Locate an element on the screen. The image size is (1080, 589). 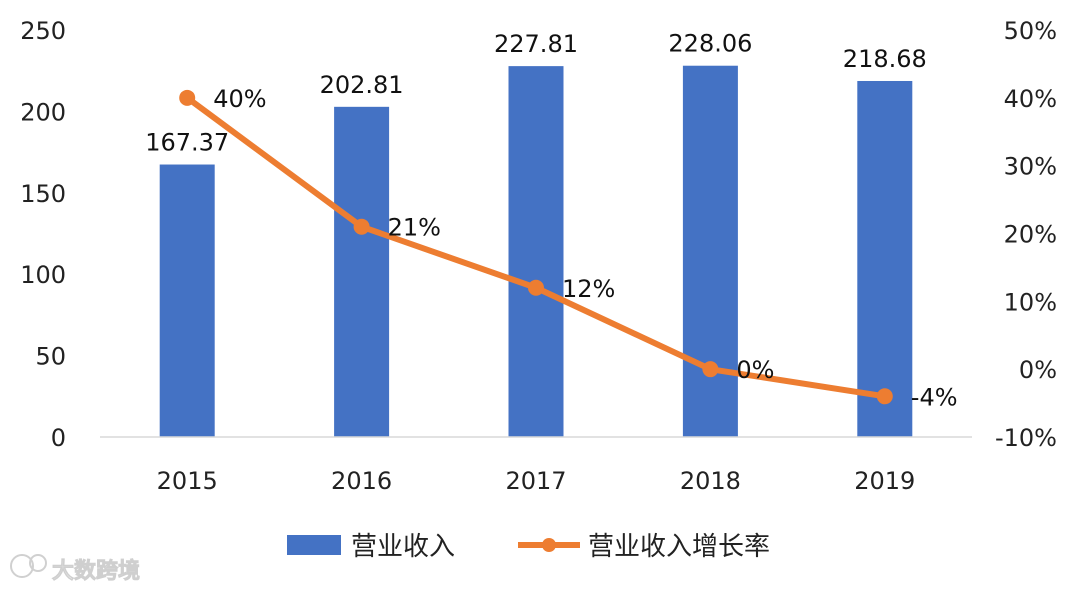
legend-item-growth: 营业收入增长率 is located at coordinates (644, 547).